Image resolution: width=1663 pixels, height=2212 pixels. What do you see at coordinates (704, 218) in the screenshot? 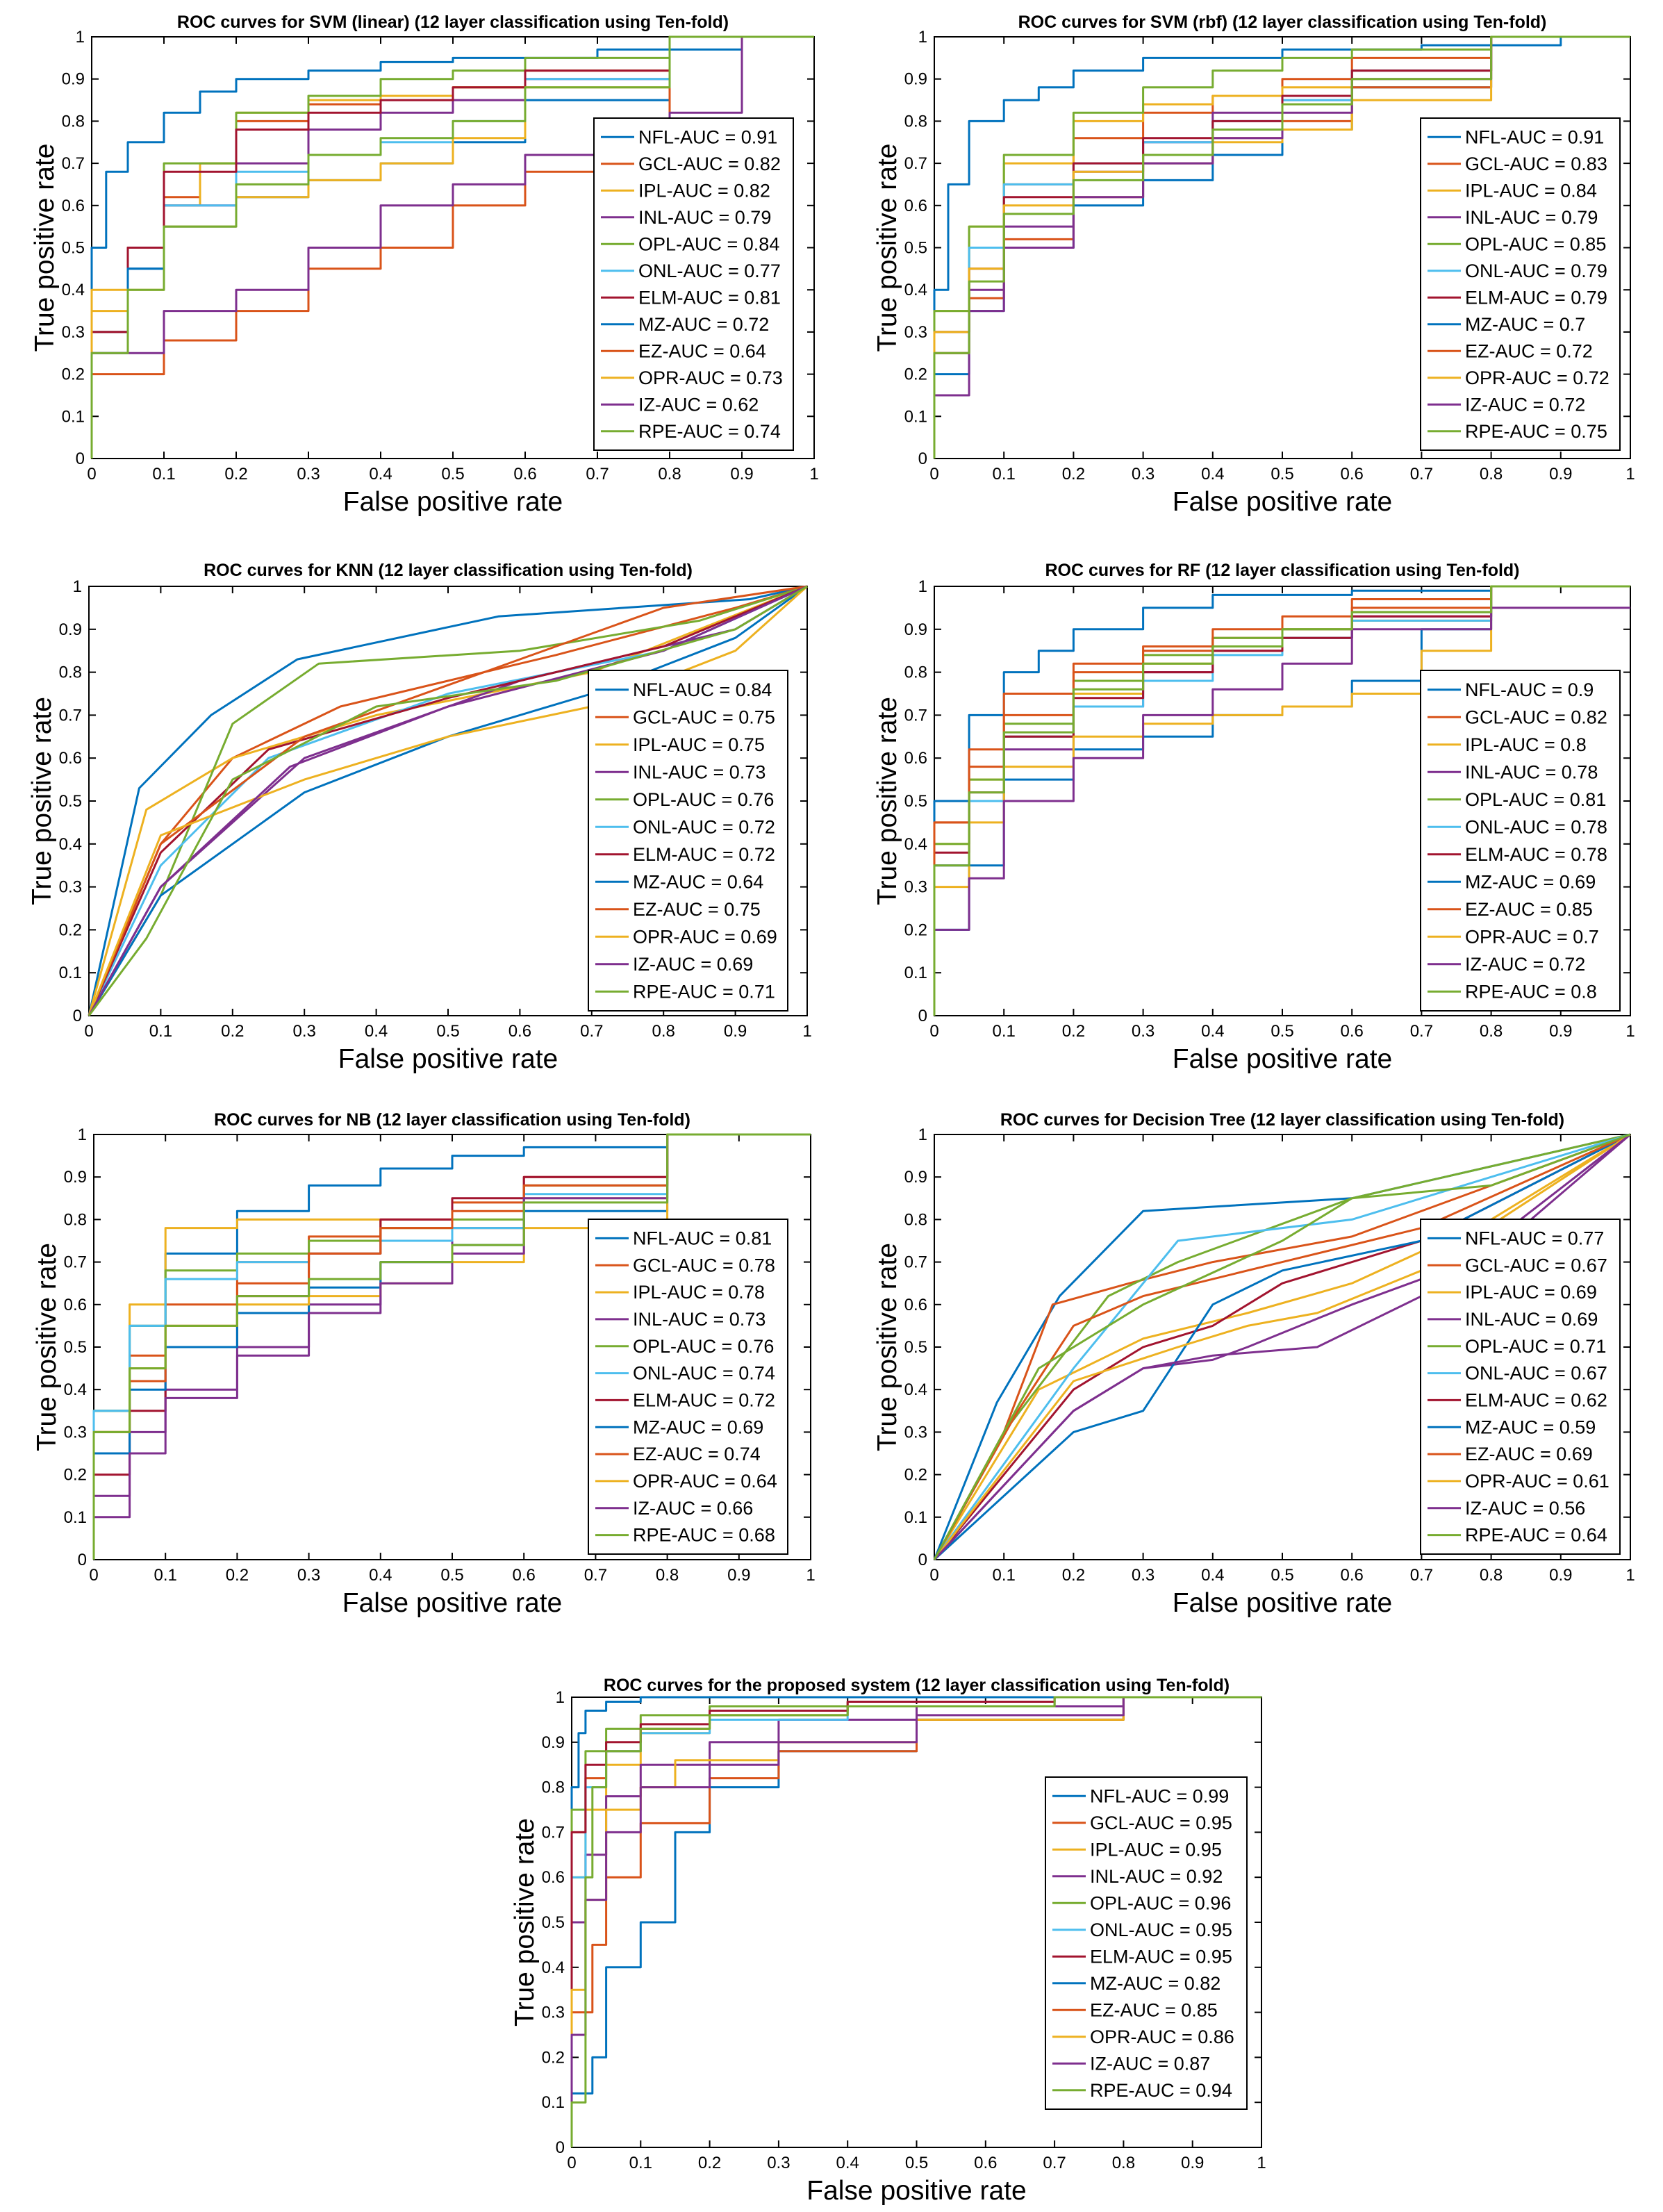
I see `legend-entry-label: INL-AUC = 0.79` at bounding box center [704, 218].